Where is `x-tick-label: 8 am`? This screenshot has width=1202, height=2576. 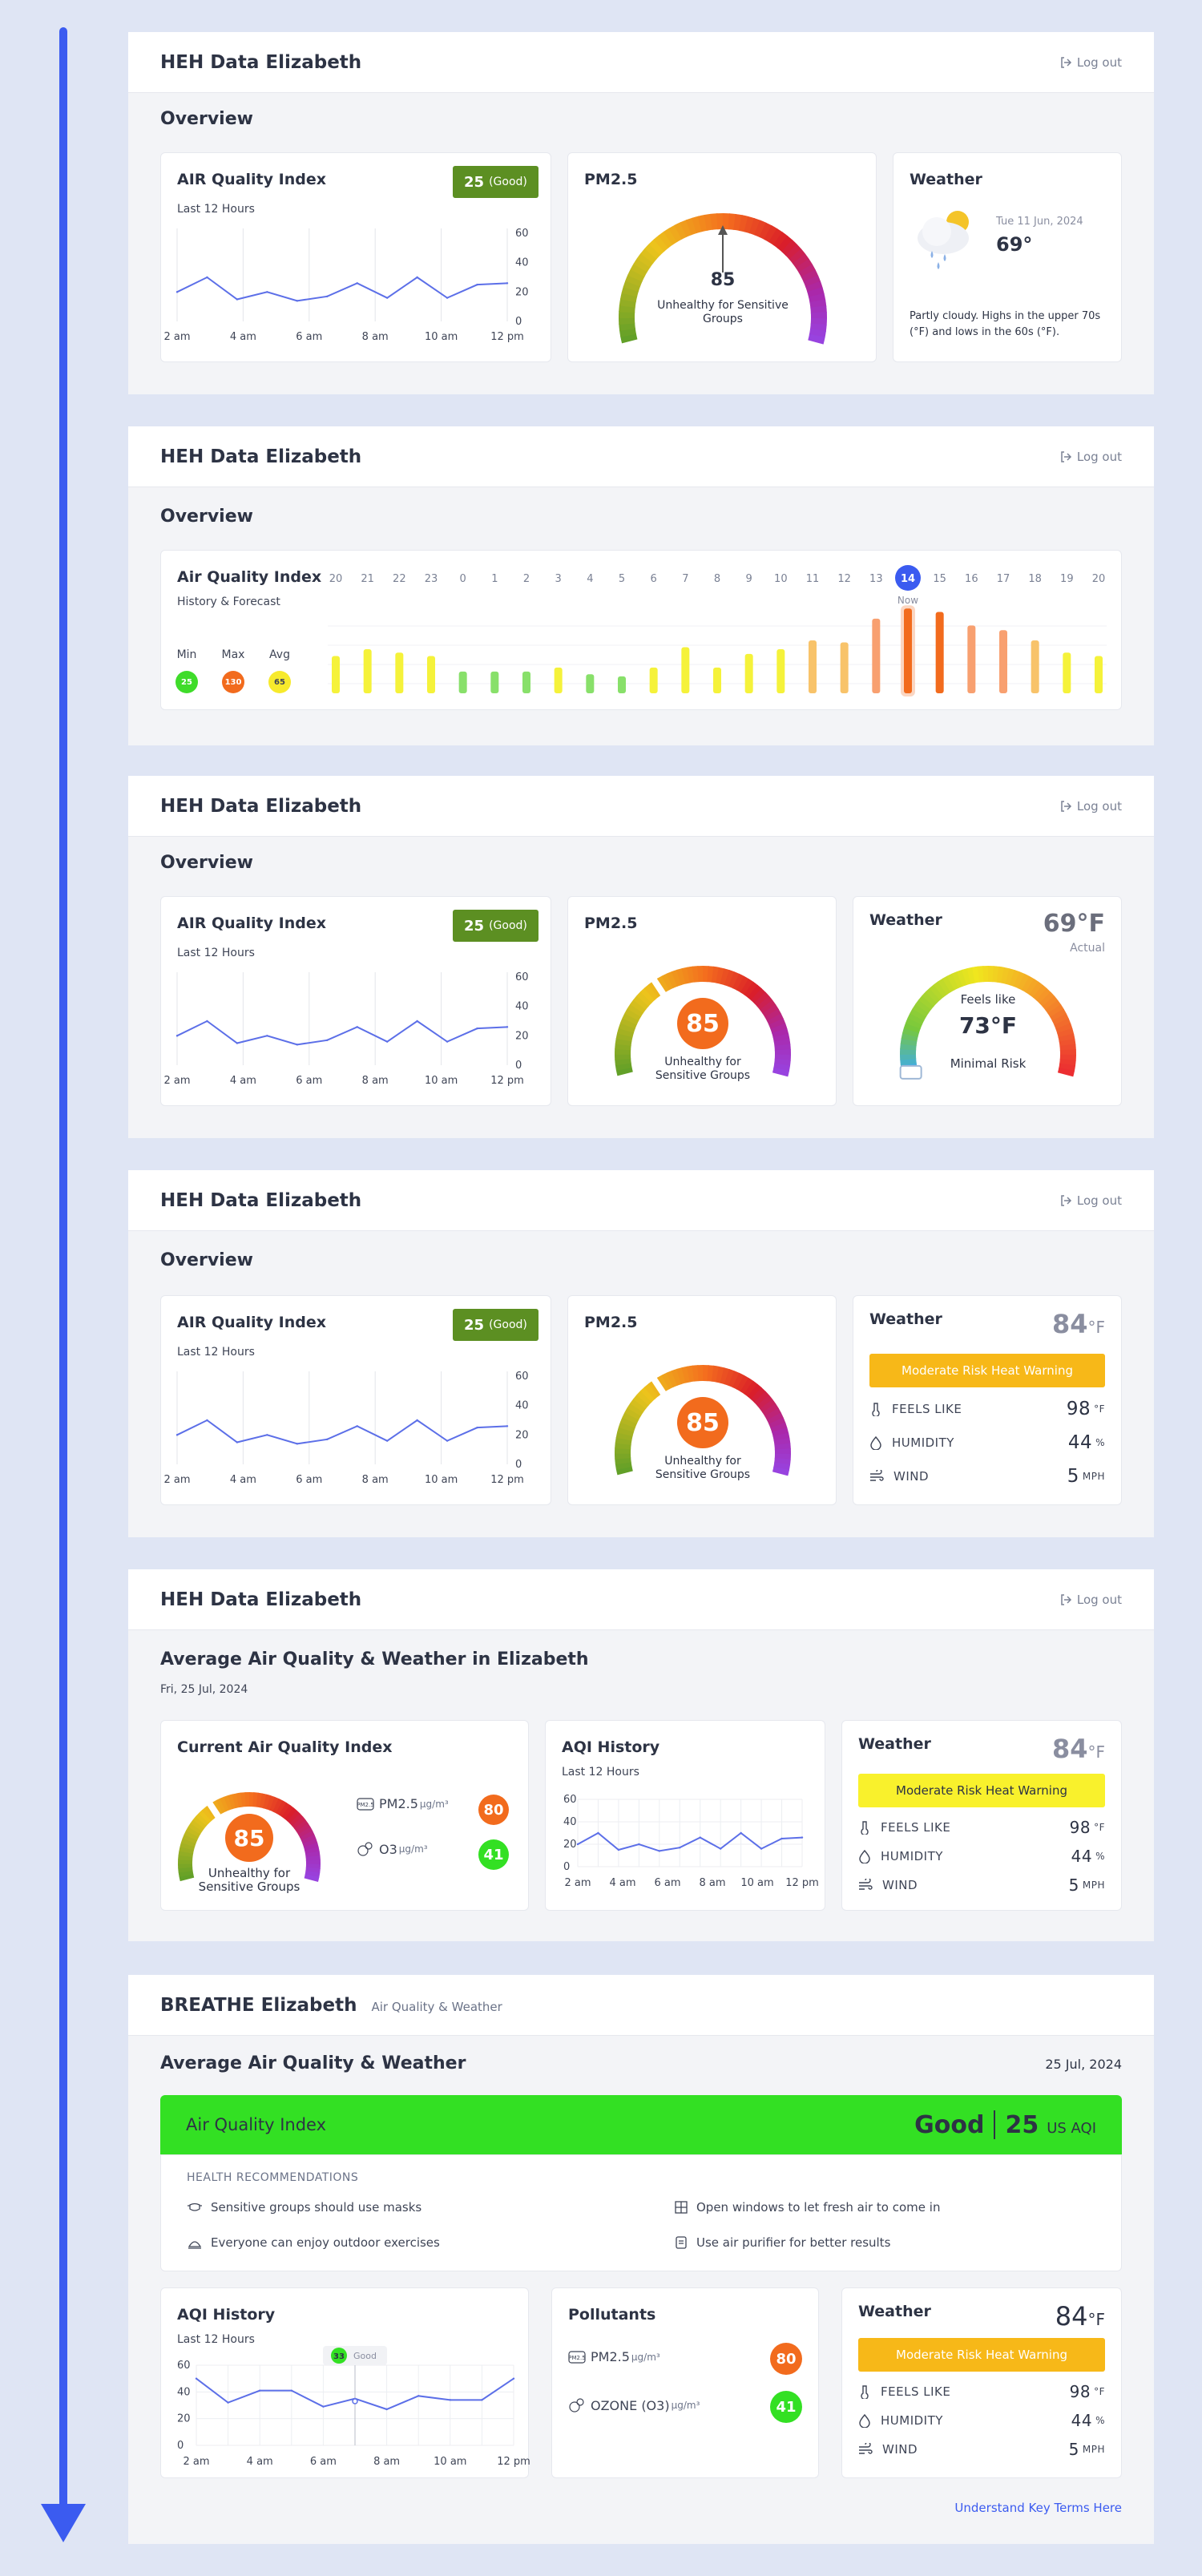
x-tick-label: 8 am is located at coordinates (375, 1480).